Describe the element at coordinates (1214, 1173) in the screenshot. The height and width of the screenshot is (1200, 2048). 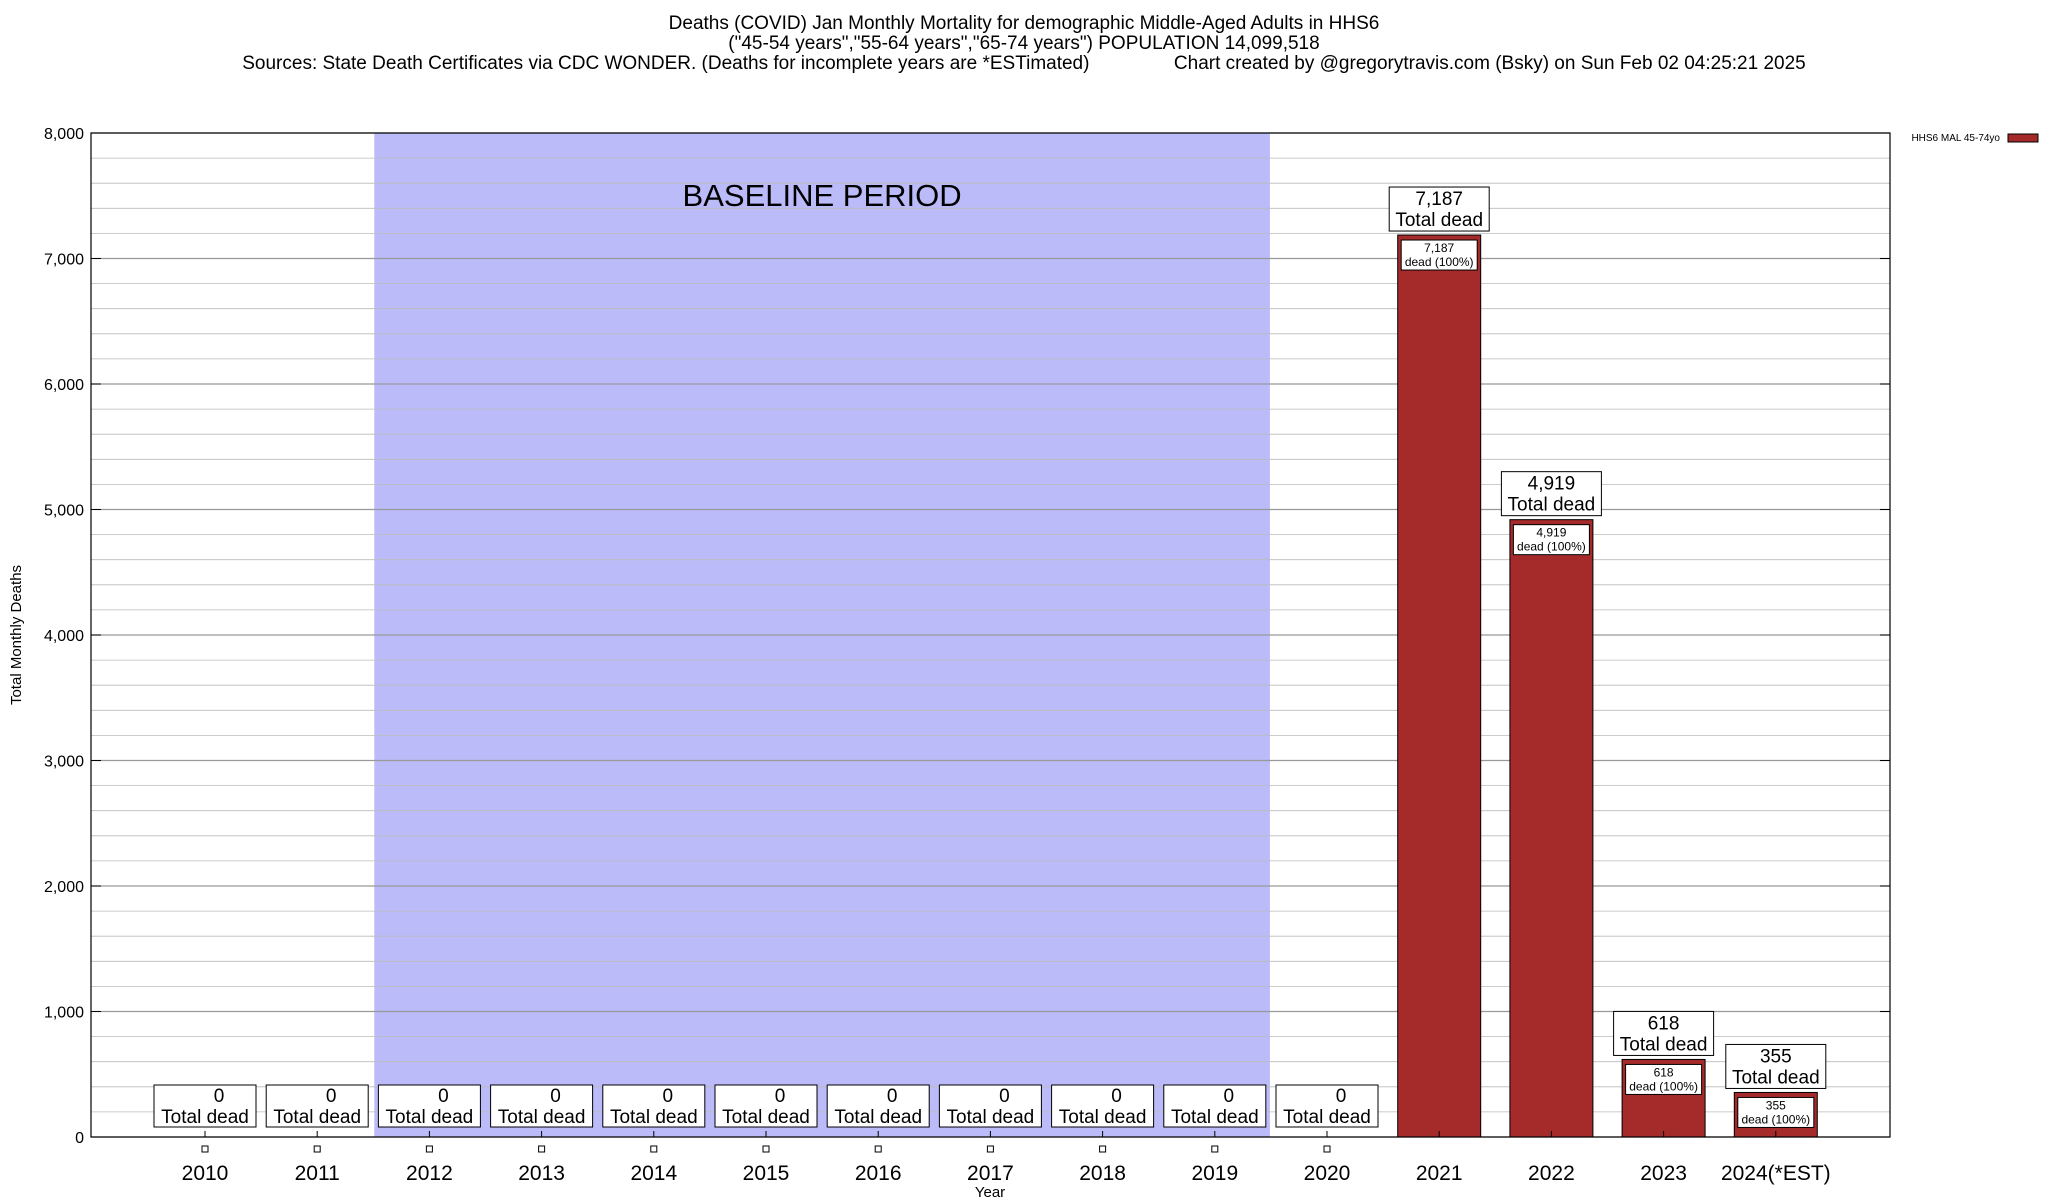
I see `x-tick-label-2019: 2019` at that location.